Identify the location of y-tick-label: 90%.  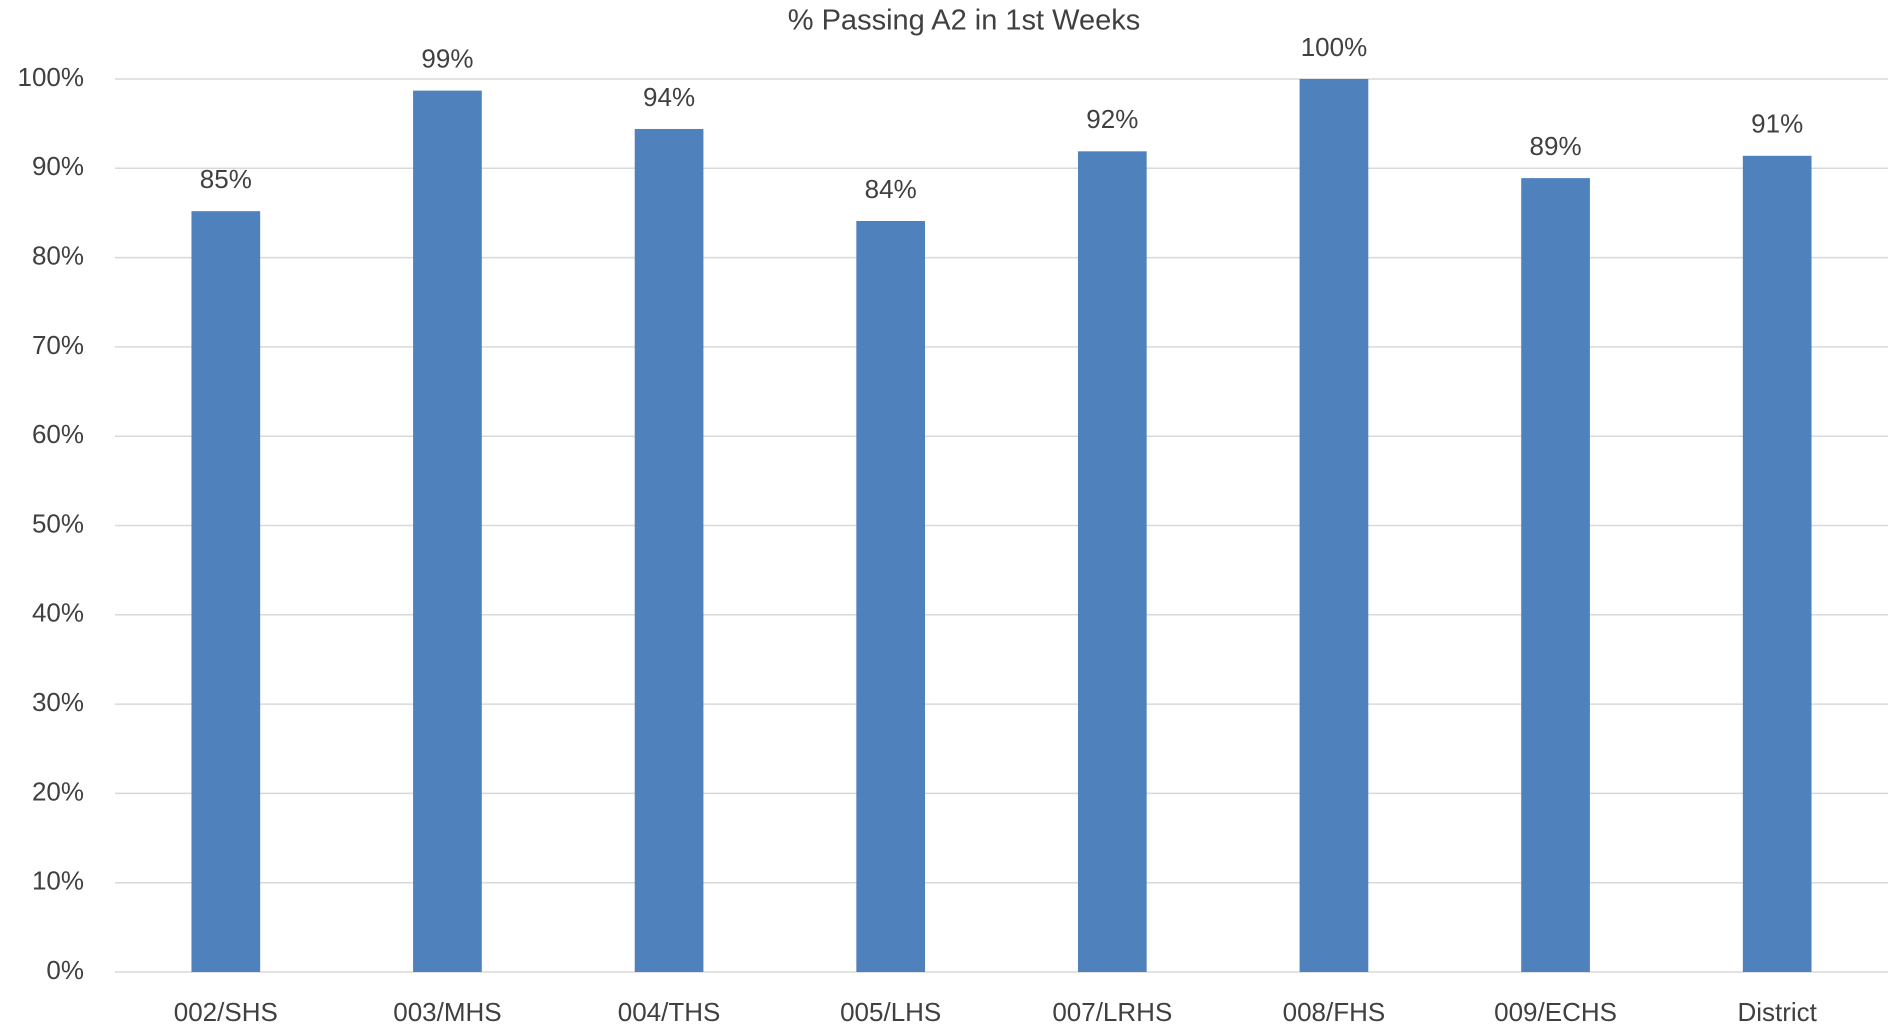
(58, 166).